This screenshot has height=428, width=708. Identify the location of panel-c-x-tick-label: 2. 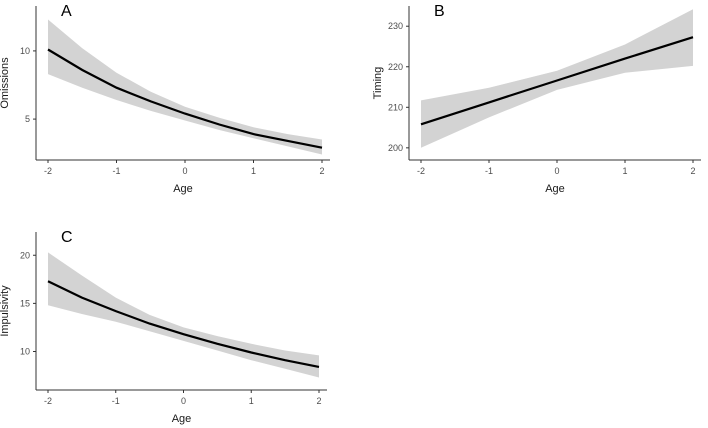
(318, 401).